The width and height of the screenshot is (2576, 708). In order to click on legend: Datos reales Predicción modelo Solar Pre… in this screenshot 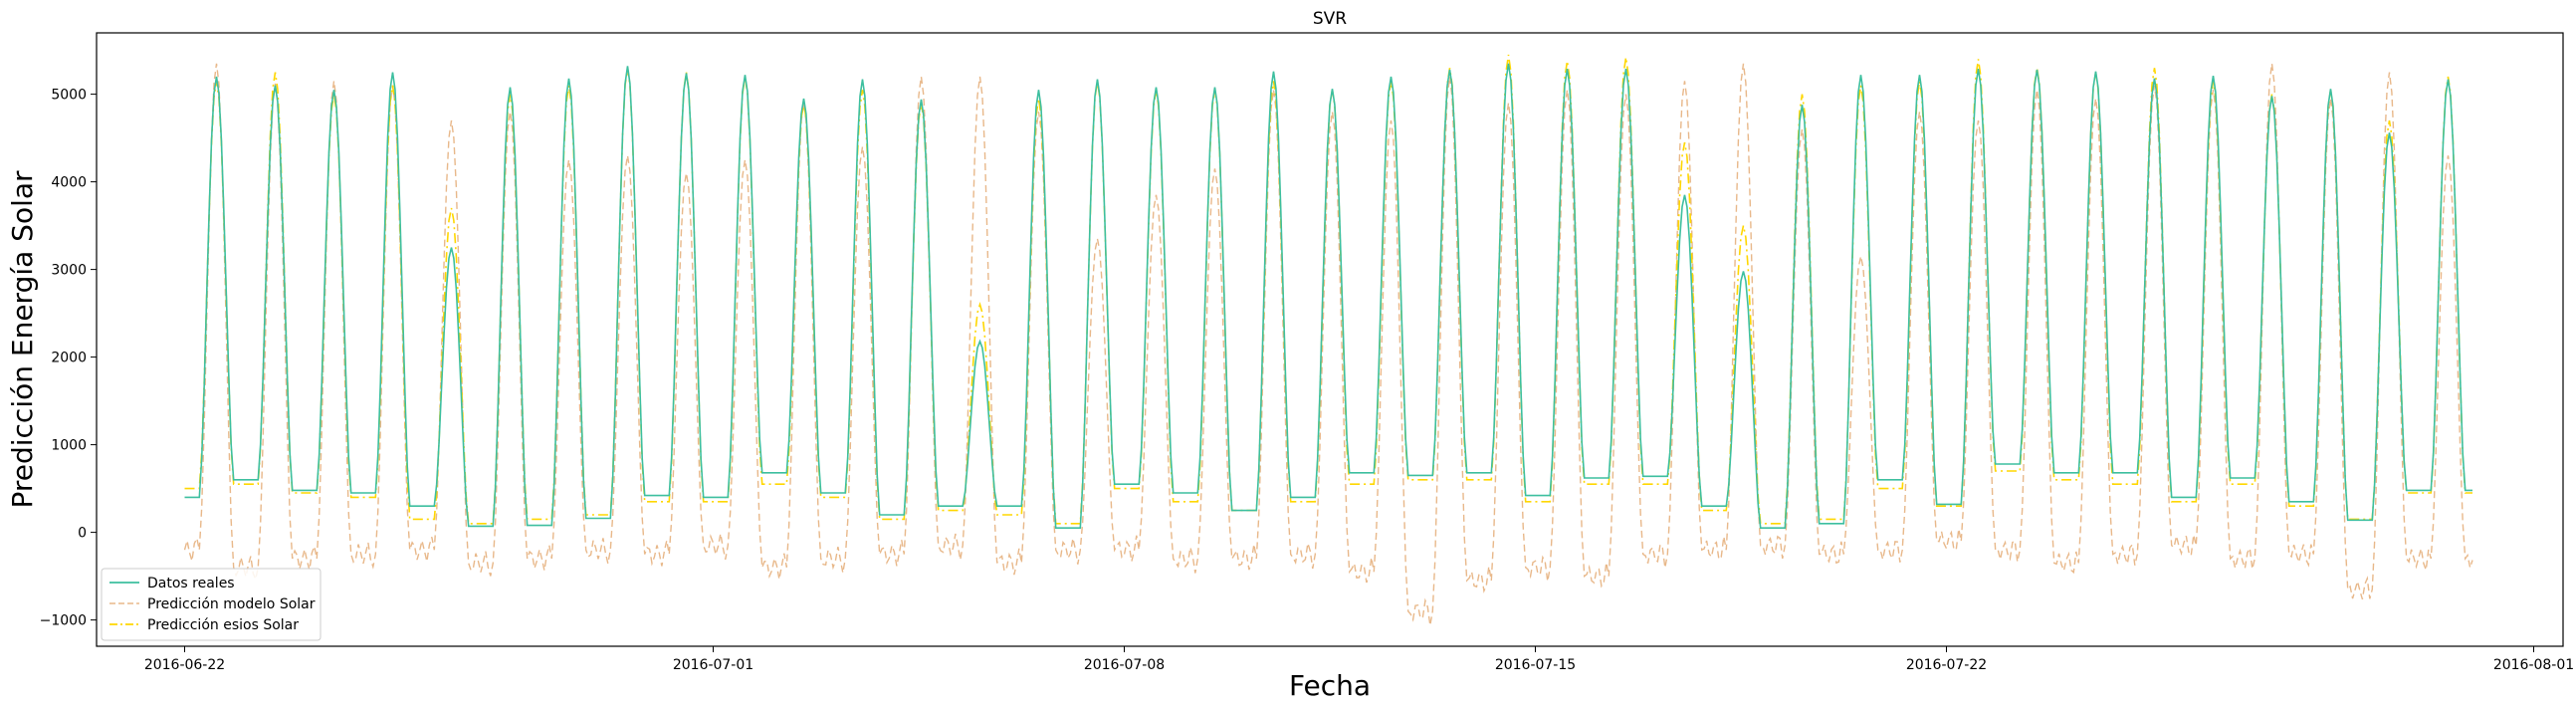, I will do `click(211, 604)`.